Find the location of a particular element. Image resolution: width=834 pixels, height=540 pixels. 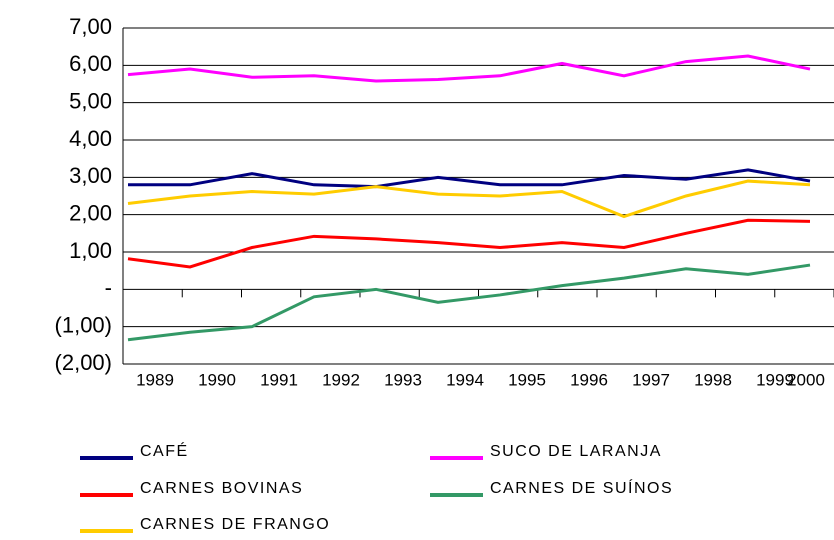

y-tick-label: 2,00 is located at coordinates (90, 212).